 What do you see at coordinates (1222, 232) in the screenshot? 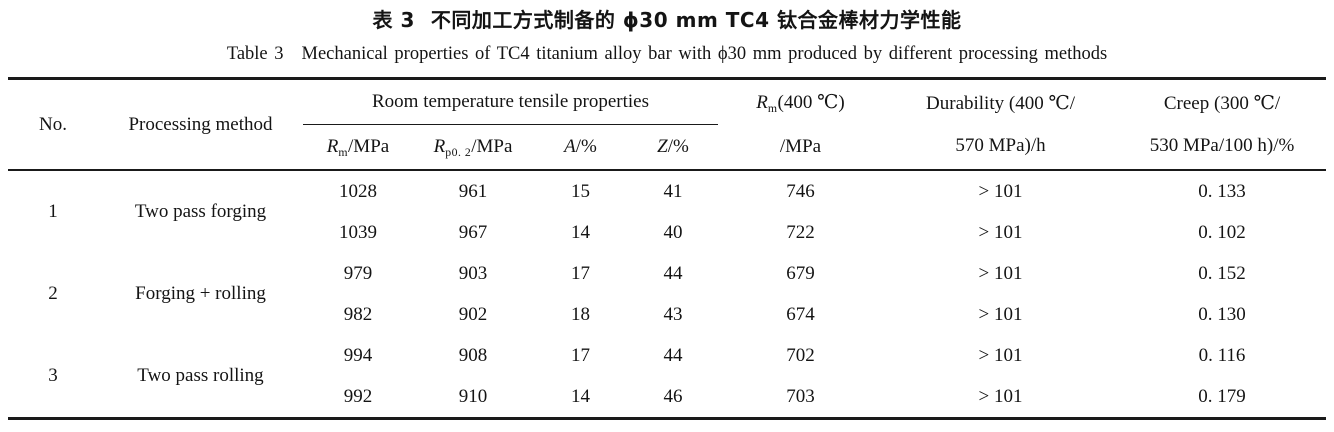
I see `cell-creep: 0. 102` at bounding box center [1222, 232].